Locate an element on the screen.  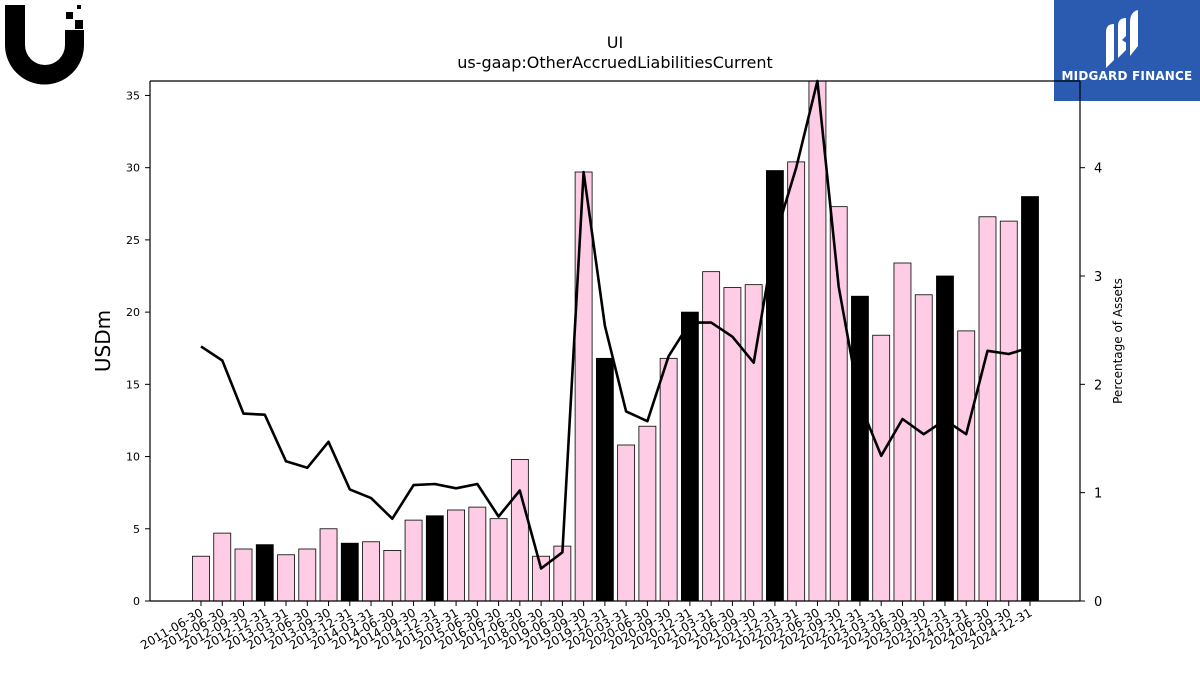
chart-subtitle: us-gaap:OtherAccruedLiabilitiesCurrent is located at coordinates (615, 62).